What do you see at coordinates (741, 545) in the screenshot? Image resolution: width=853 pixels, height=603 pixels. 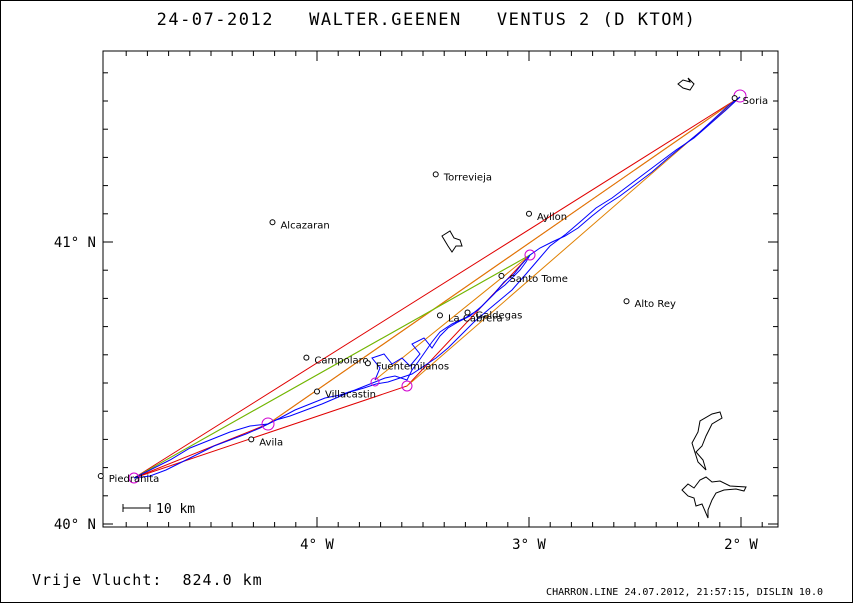 I see `x-tick-label: 2° W` at bounding box center [741, 545].